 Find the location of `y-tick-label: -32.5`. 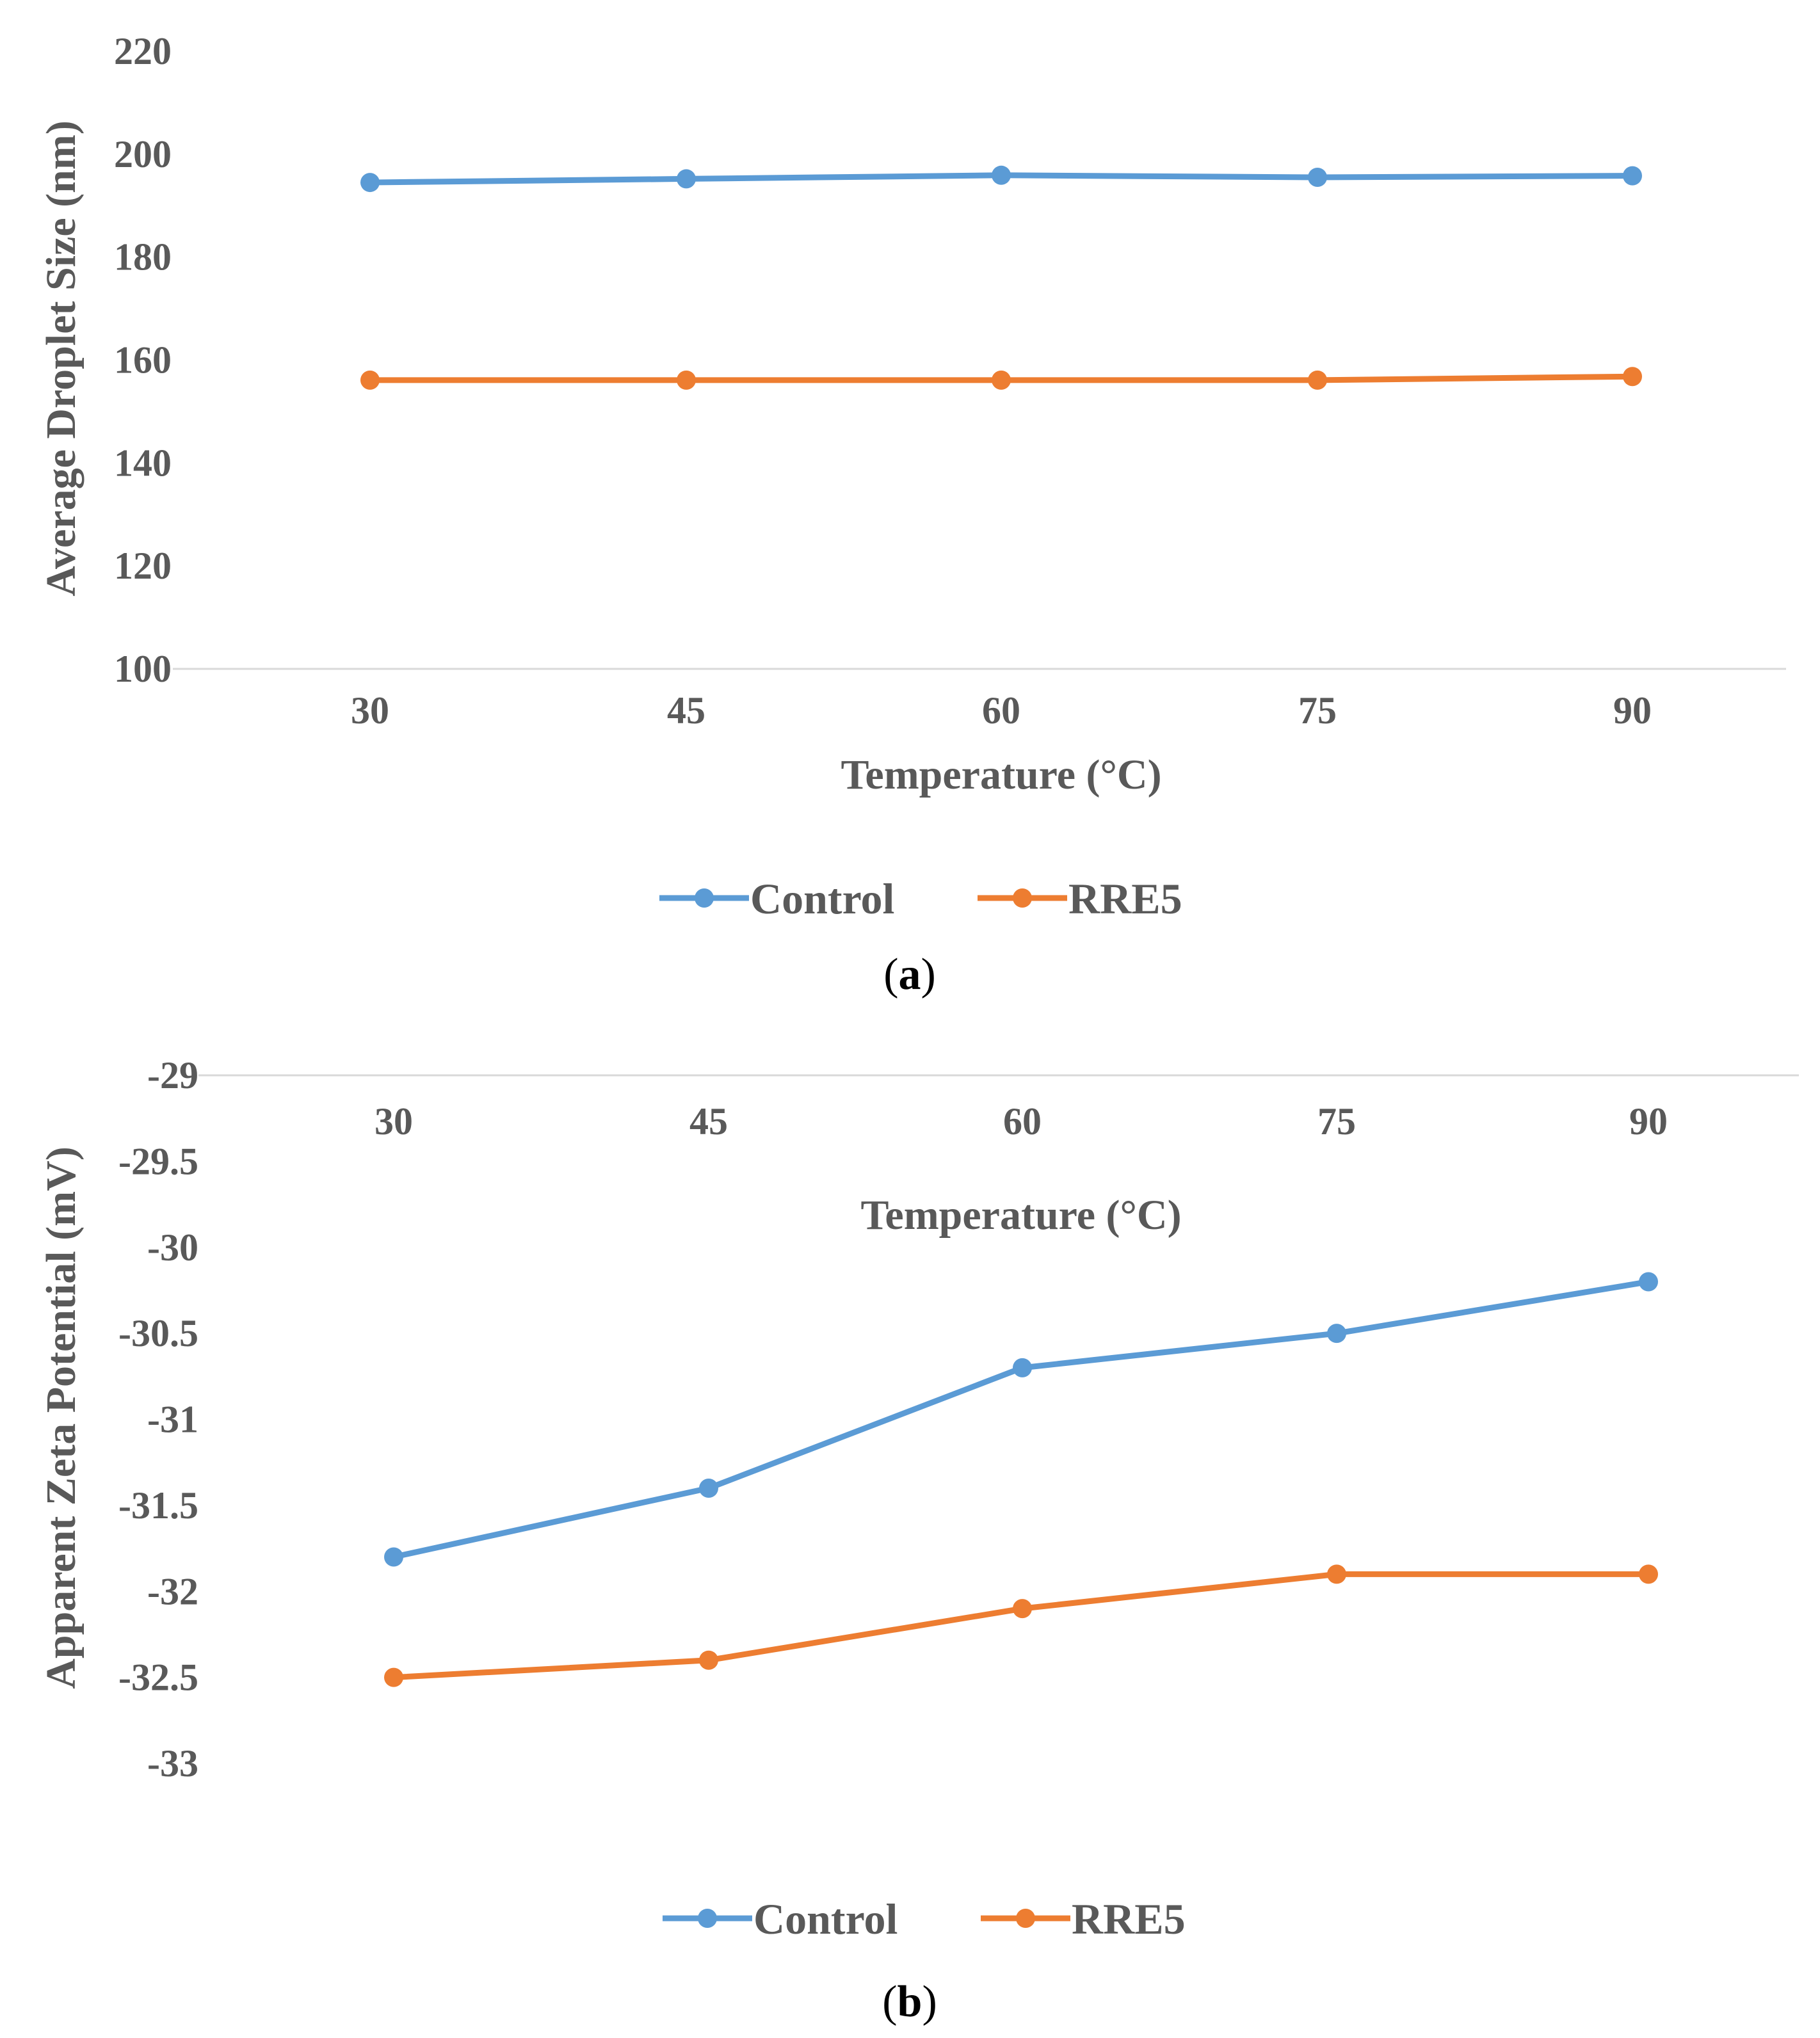

y-tick-label: -32.5 is located at coordinates (158, 1678).